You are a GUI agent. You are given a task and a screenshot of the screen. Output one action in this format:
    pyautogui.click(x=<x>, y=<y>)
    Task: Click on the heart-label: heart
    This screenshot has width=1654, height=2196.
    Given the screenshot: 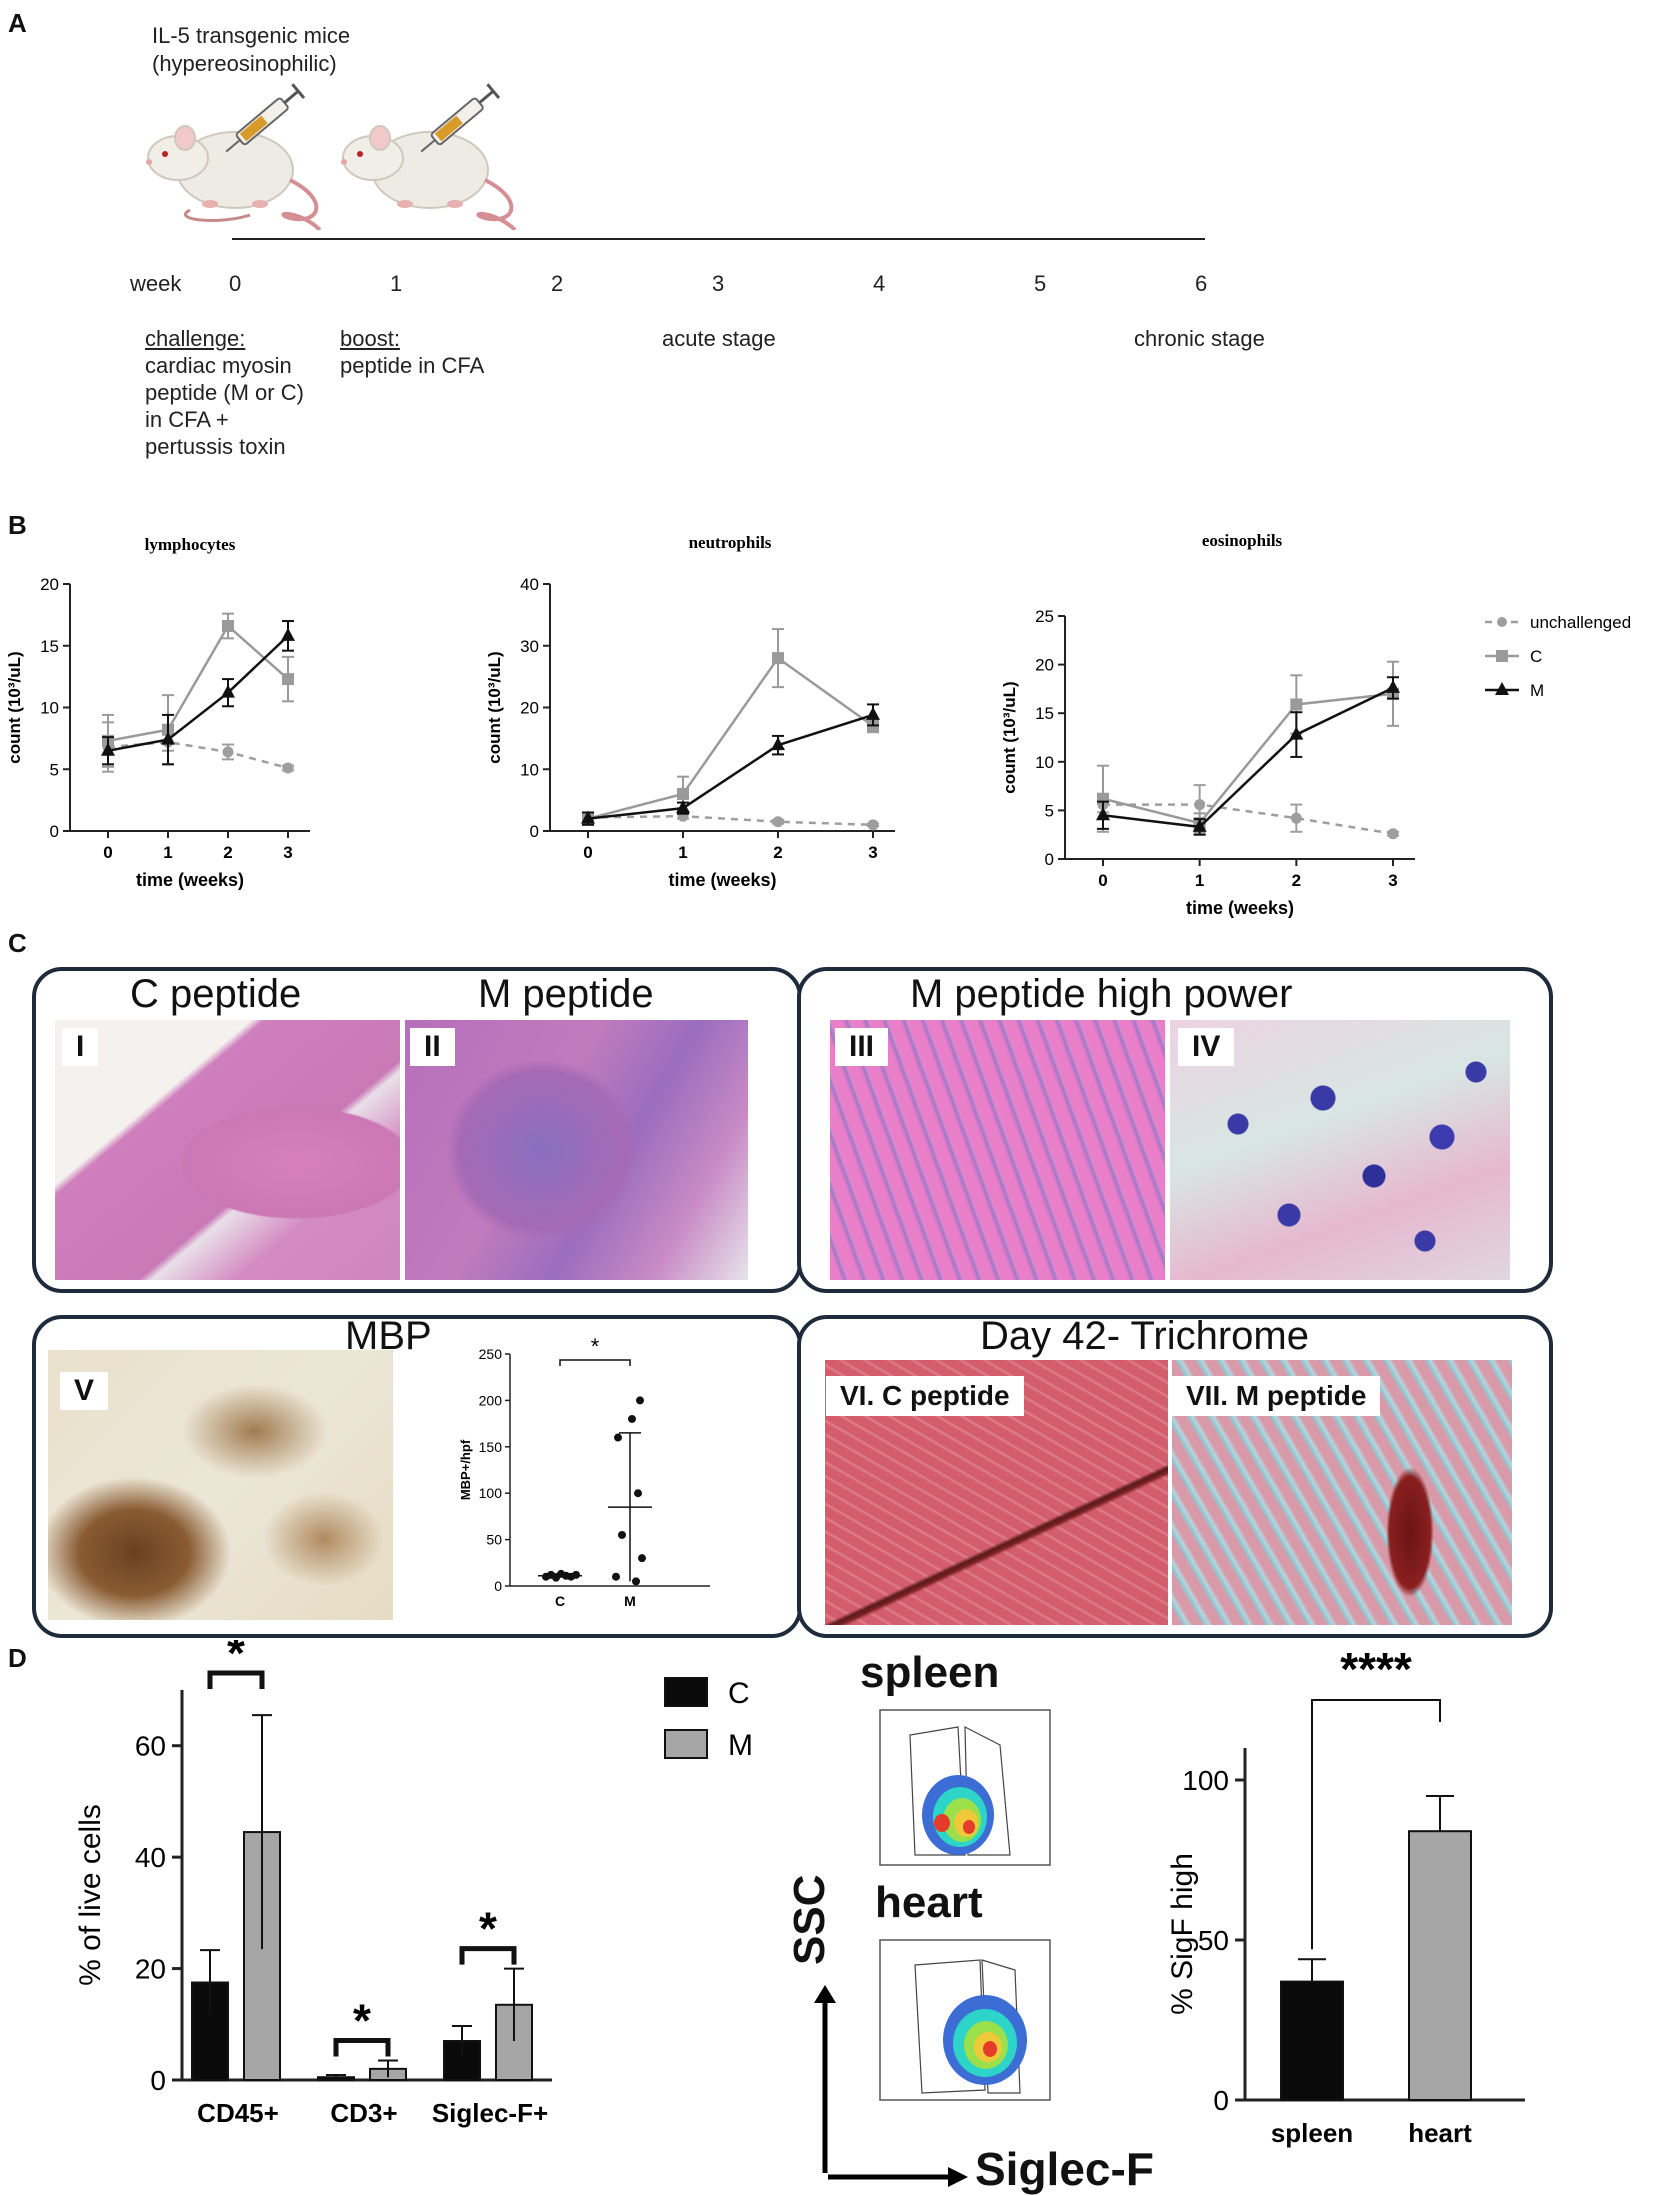 What is the action you would take?
    pyautogui.click(x=929, y=1902)
    